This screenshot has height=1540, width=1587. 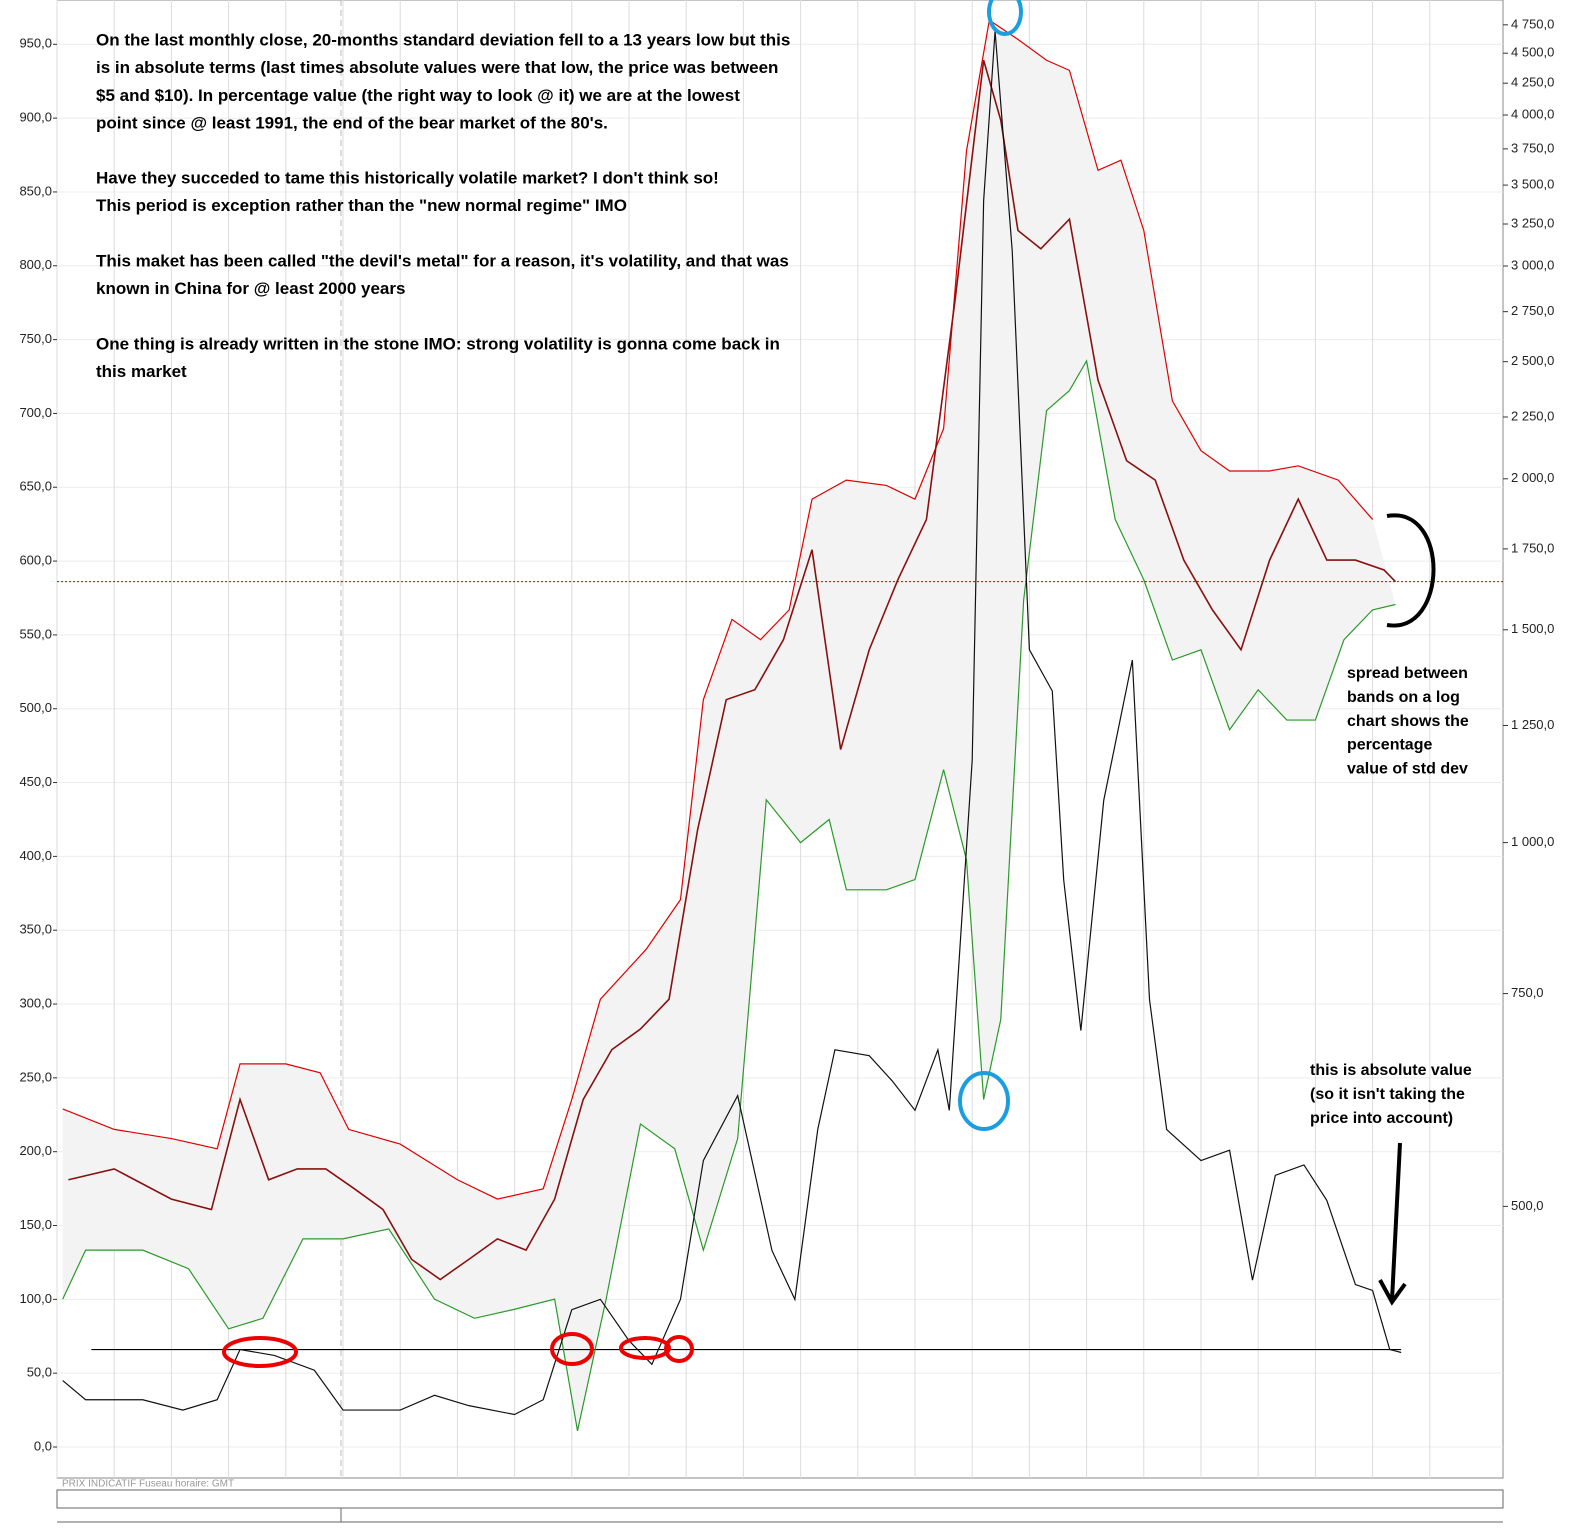 What do you see at coordinates (1387, 1094) in the screenshot?
I see `annotation: (so it isn't taking the` at bounding box center [1387, 1094].